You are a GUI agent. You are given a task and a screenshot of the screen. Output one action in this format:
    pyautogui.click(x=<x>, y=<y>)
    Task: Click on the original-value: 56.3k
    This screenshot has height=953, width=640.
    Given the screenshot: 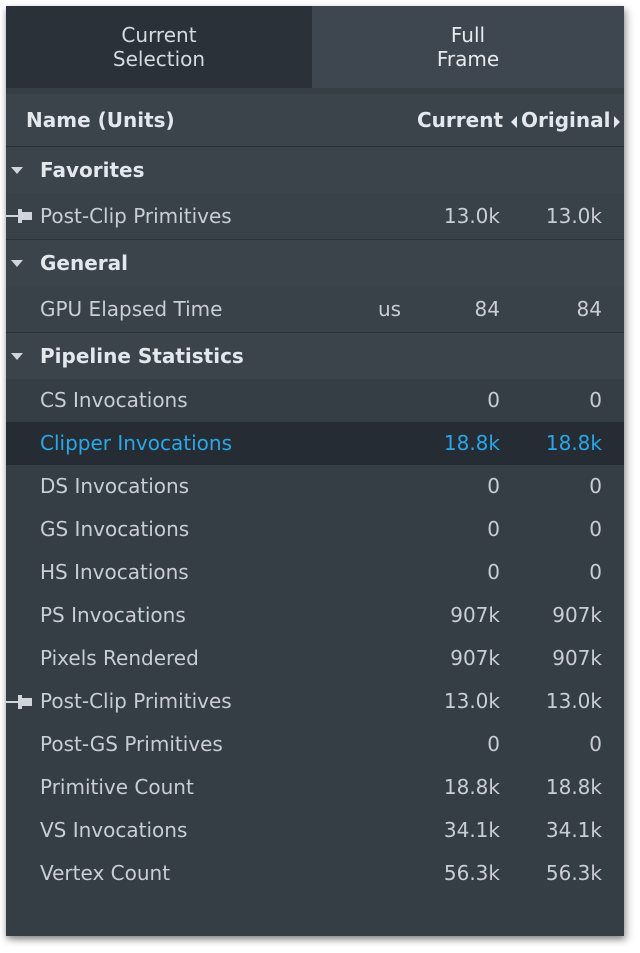 What is the action you would take?
    pyautogui.click(x=573, y=873)
    